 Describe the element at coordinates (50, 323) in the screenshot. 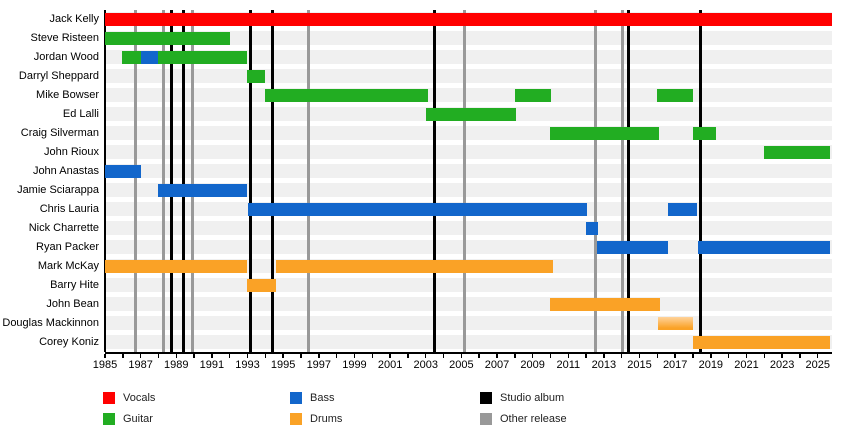

I see `member-label: Douglas Mackinnon` at that location.